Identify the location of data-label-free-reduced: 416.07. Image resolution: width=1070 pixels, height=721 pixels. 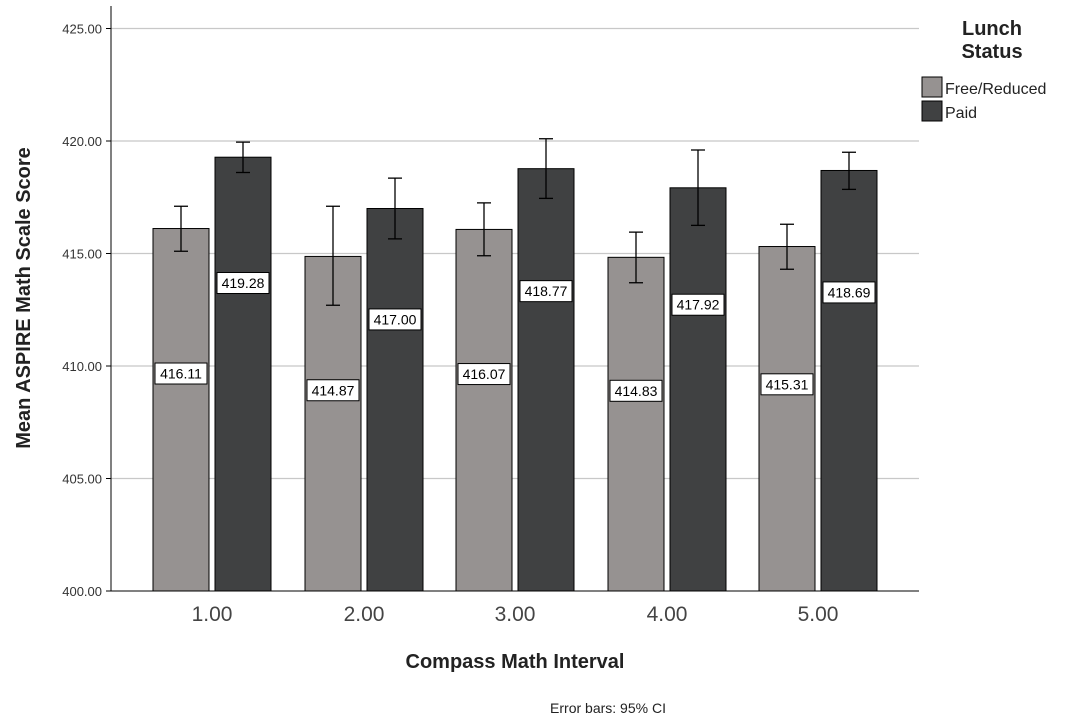
(484, 374).